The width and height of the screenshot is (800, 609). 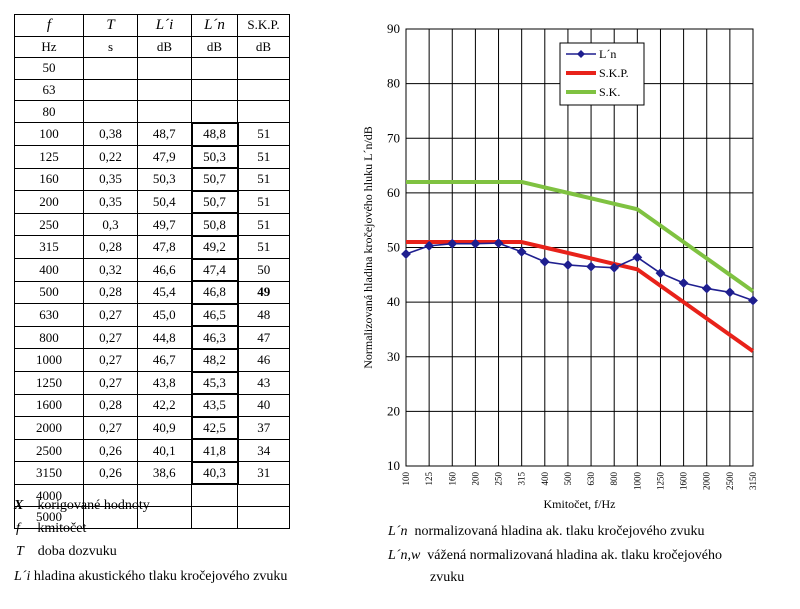 I want to click on table-cell: 49,2, so click(x=214, y=247).